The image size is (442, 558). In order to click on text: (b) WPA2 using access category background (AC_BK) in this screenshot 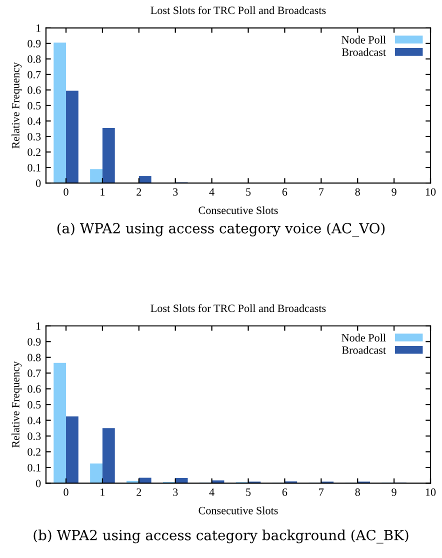, I will do `click(221, 537)`.